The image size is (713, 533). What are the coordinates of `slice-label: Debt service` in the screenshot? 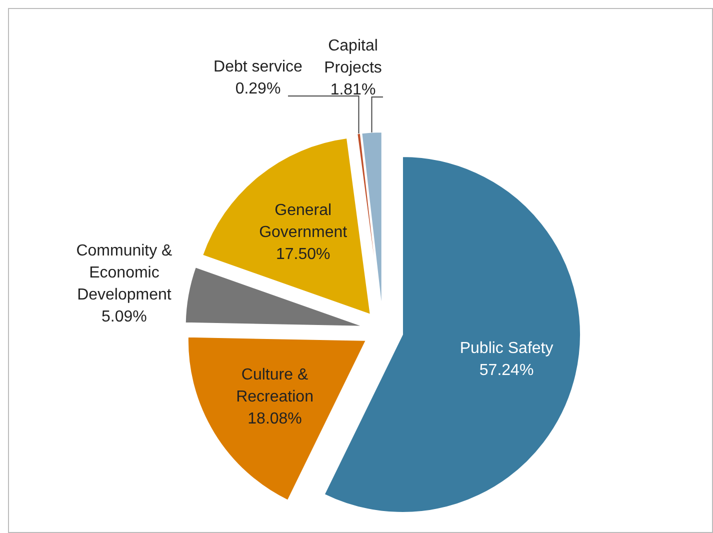 It's located at (258, 67).